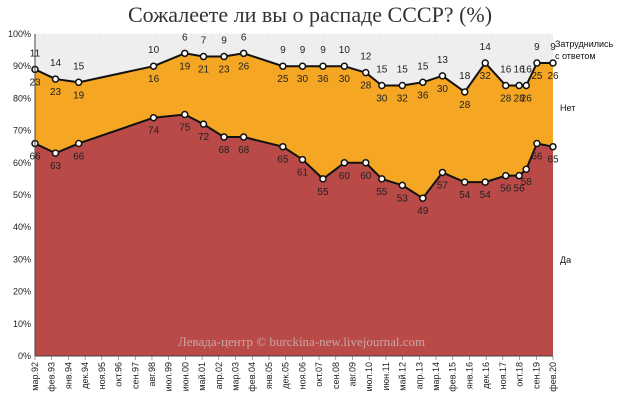  I want to click on label-yes: 56, so click(506, 189).